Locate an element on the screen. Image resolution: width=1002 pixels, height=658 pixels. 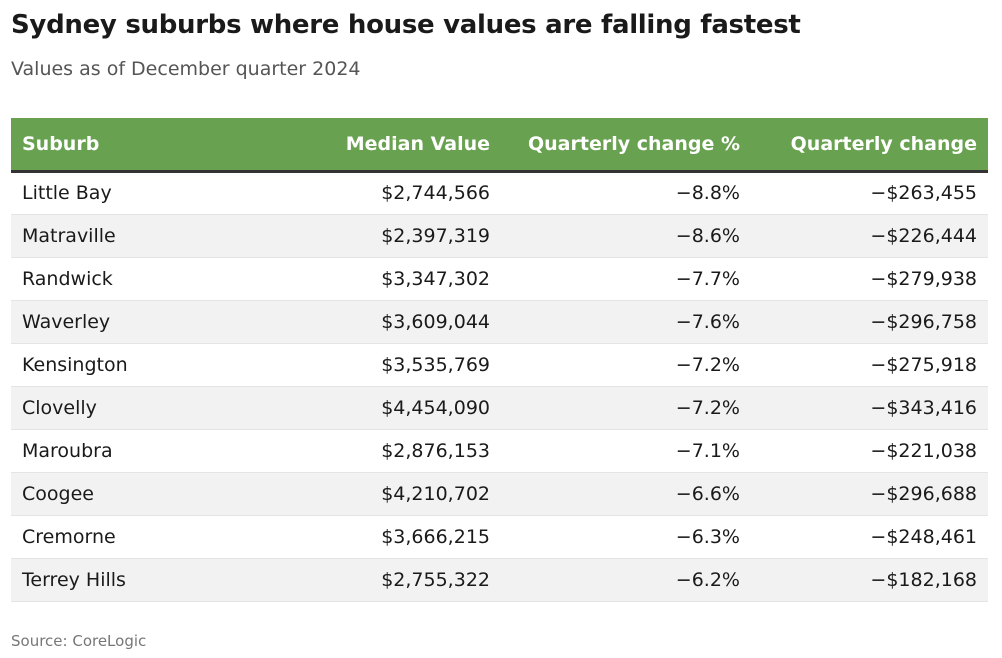
cell-median-value: $3,535,769 is located at coordinates (381, 365).